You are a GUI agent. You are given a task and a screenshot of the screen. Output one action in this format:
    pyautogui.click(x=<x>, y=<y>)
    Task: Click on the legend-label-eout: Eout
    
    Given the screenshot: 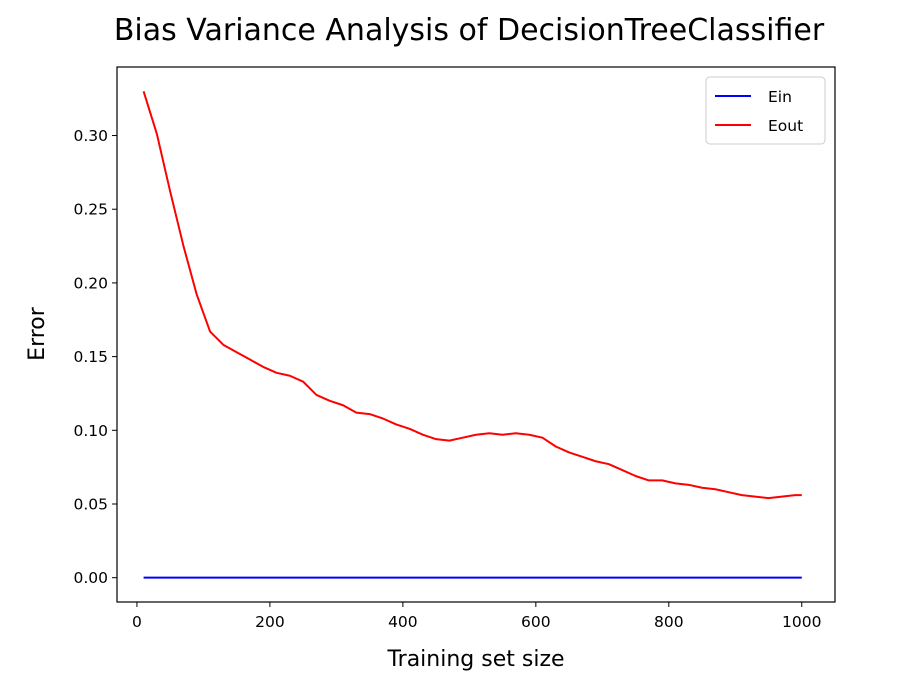 What is the action you would take?
    pyautogui.click(x=785, y=126)
    